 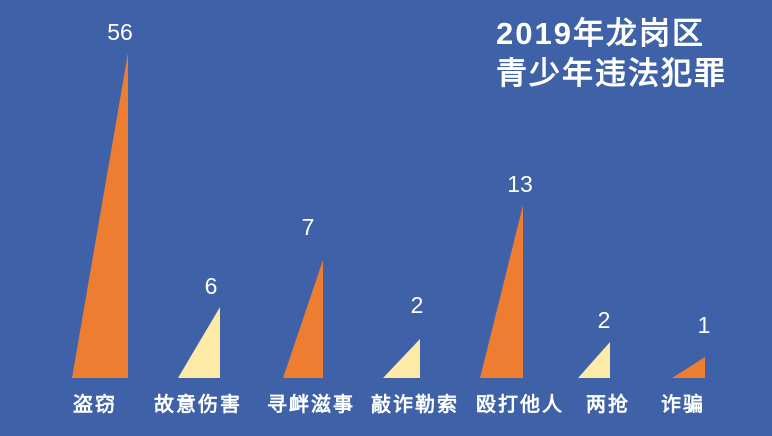 What do you see at coordinates (520, 405) in the screenshot?
I see `category-label: 殴打他人` at bounding box center [520, 405].